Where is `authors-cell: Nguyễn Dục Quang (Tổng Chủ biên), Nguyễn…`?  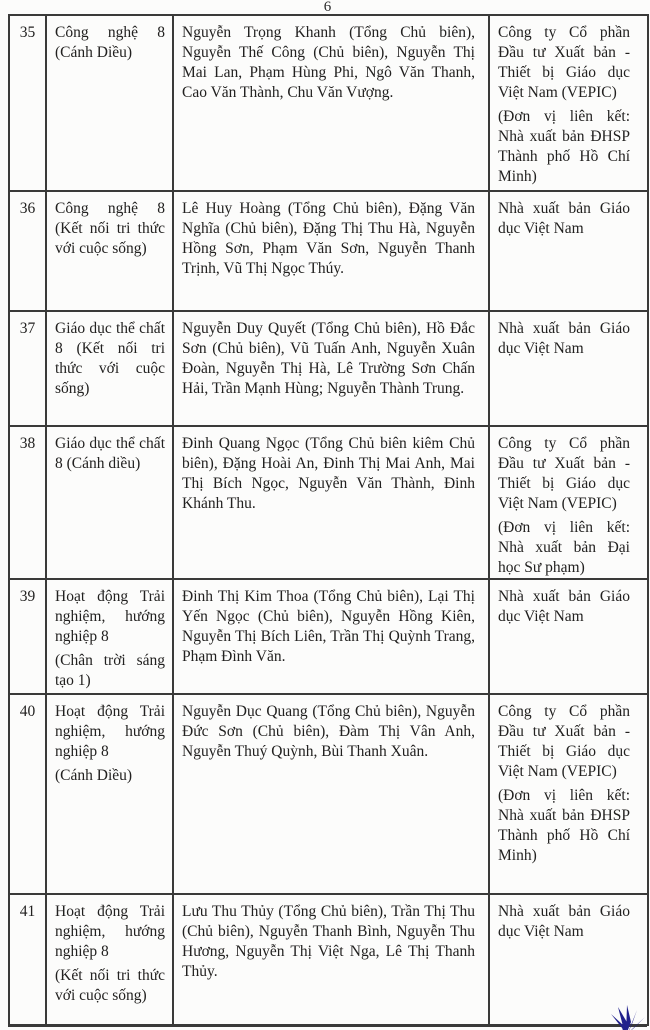
authors-cell: Nguyễn Dục Quang (Tổng Chủ biên), Nguyễn… is located at coordinates (331, 794).